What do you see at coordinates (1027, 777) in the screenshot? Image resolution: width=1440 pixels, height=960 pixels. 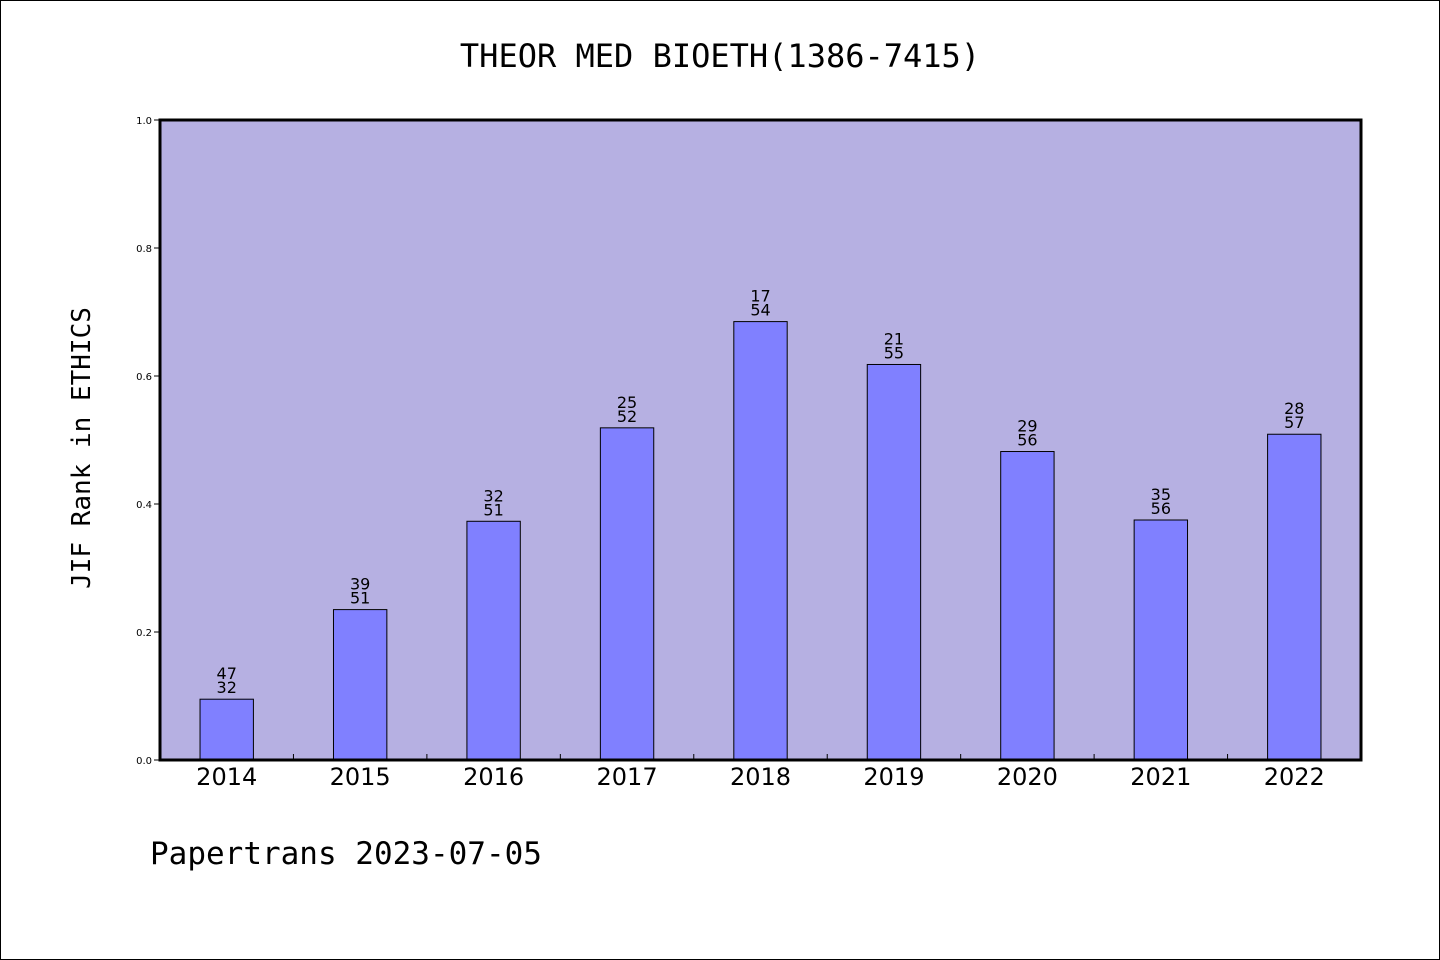 I see `x-tick-label-2020: 2020` at bounding box center [1027, 777].